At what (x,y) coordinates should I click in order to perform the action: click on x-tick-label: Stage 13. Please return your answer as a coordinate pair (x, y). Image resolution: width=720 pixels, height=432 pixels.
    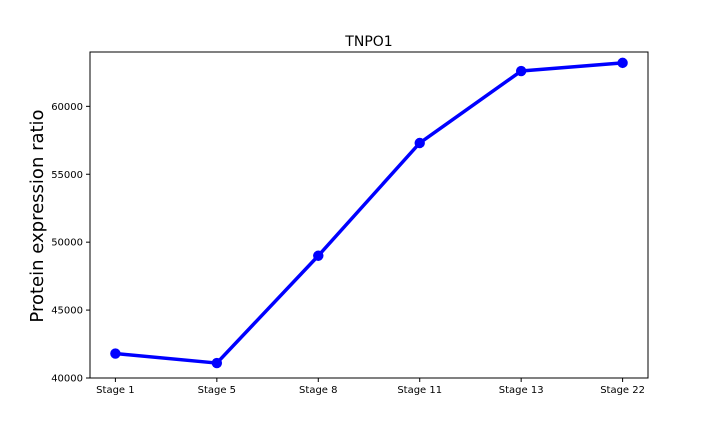
    Looking at the image, I should click on (521, 390).